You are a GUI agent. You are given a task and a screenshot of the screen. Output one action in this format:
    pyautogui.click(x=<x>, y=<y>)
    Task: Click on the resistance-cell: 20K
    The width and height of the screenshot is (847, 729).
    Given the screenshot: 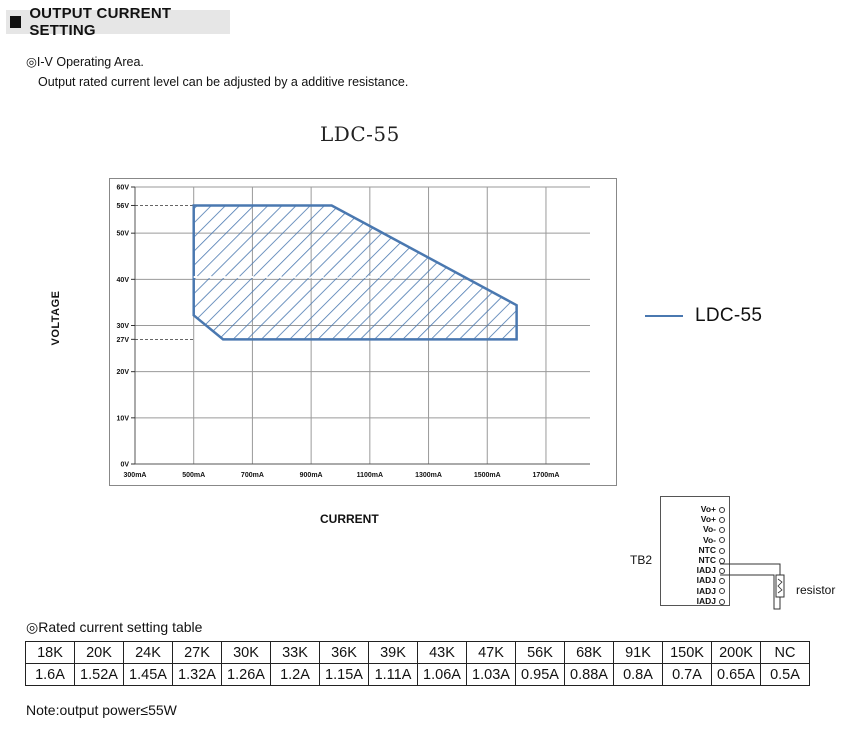 What is the action you would take?
    pyautogui.click(x=99, y=652)
    